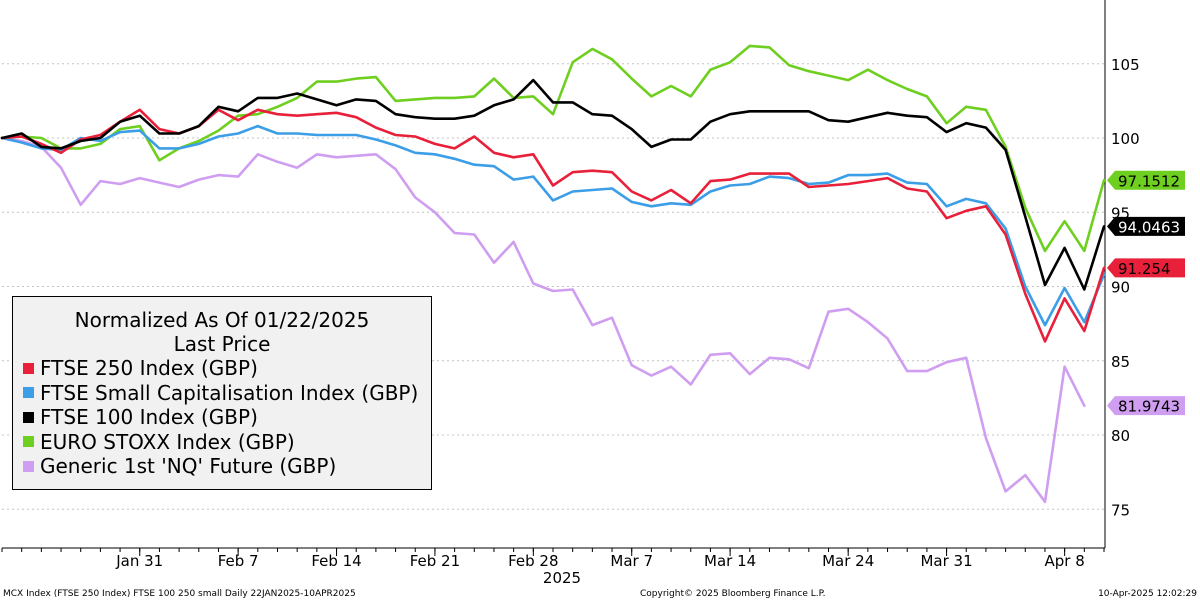 This screenshot has height=603, width=1200. I want to click on x-tick-label: Feb 21, so click(435, 561).